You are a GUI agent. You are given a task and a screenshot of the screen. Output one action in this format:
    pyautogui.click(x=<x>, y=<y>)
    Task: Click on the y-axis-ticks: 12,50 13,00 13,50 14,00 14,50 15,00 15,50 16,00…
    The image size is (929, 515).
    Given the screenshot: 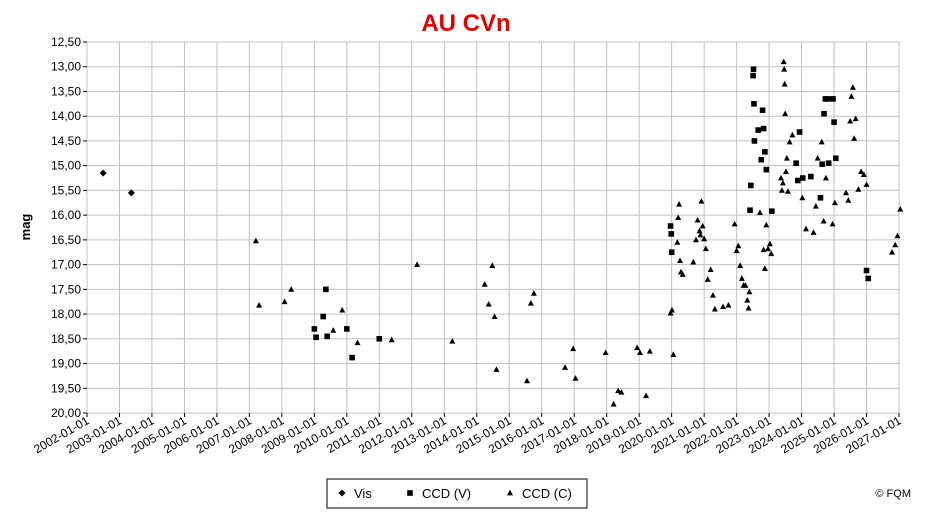 What is the action you would take?
    pyautogui.click(x=69, y=227)
    